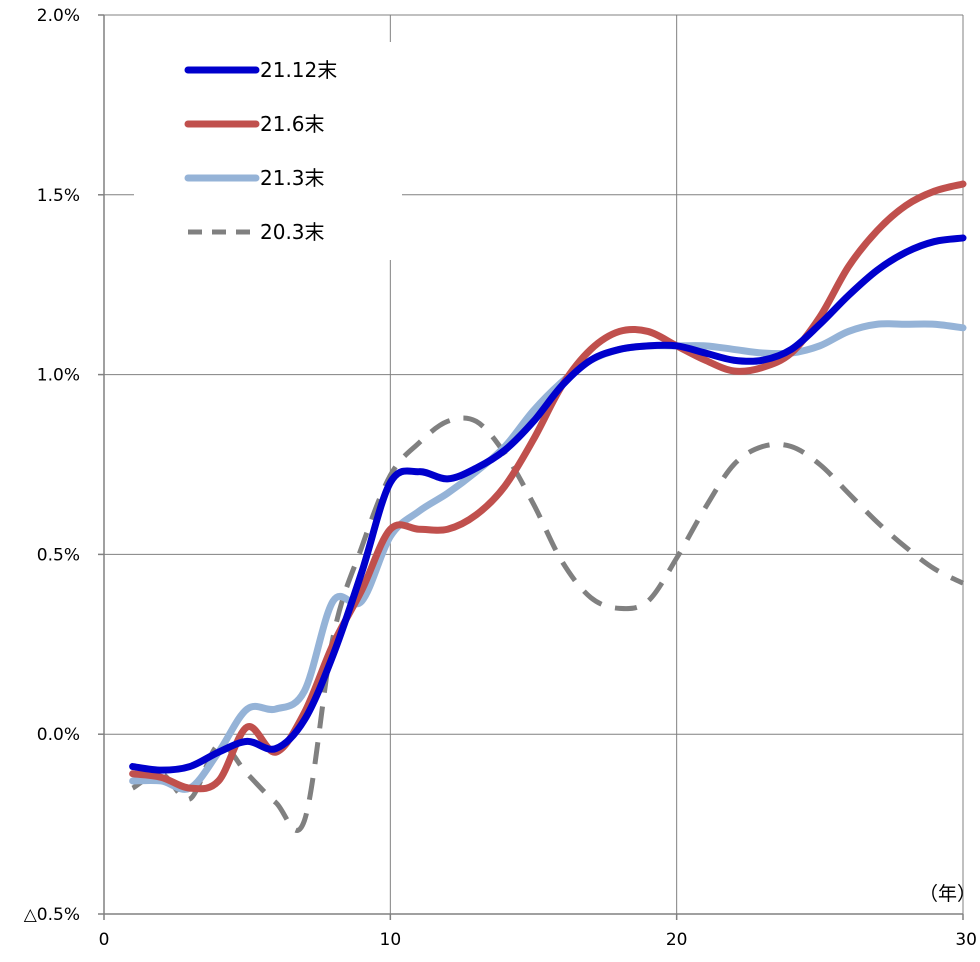  I want to click on legend: 21.12末 21.6末 21.3末 20.3末, so click(268, 151).